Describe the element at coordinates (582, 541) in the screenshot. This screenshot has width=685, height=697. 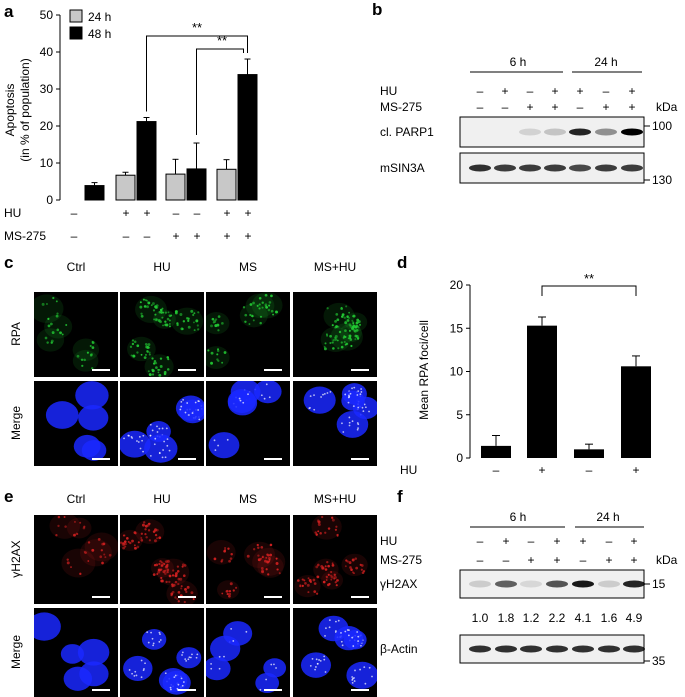
I see `blot-hu-sign: +` at that location.